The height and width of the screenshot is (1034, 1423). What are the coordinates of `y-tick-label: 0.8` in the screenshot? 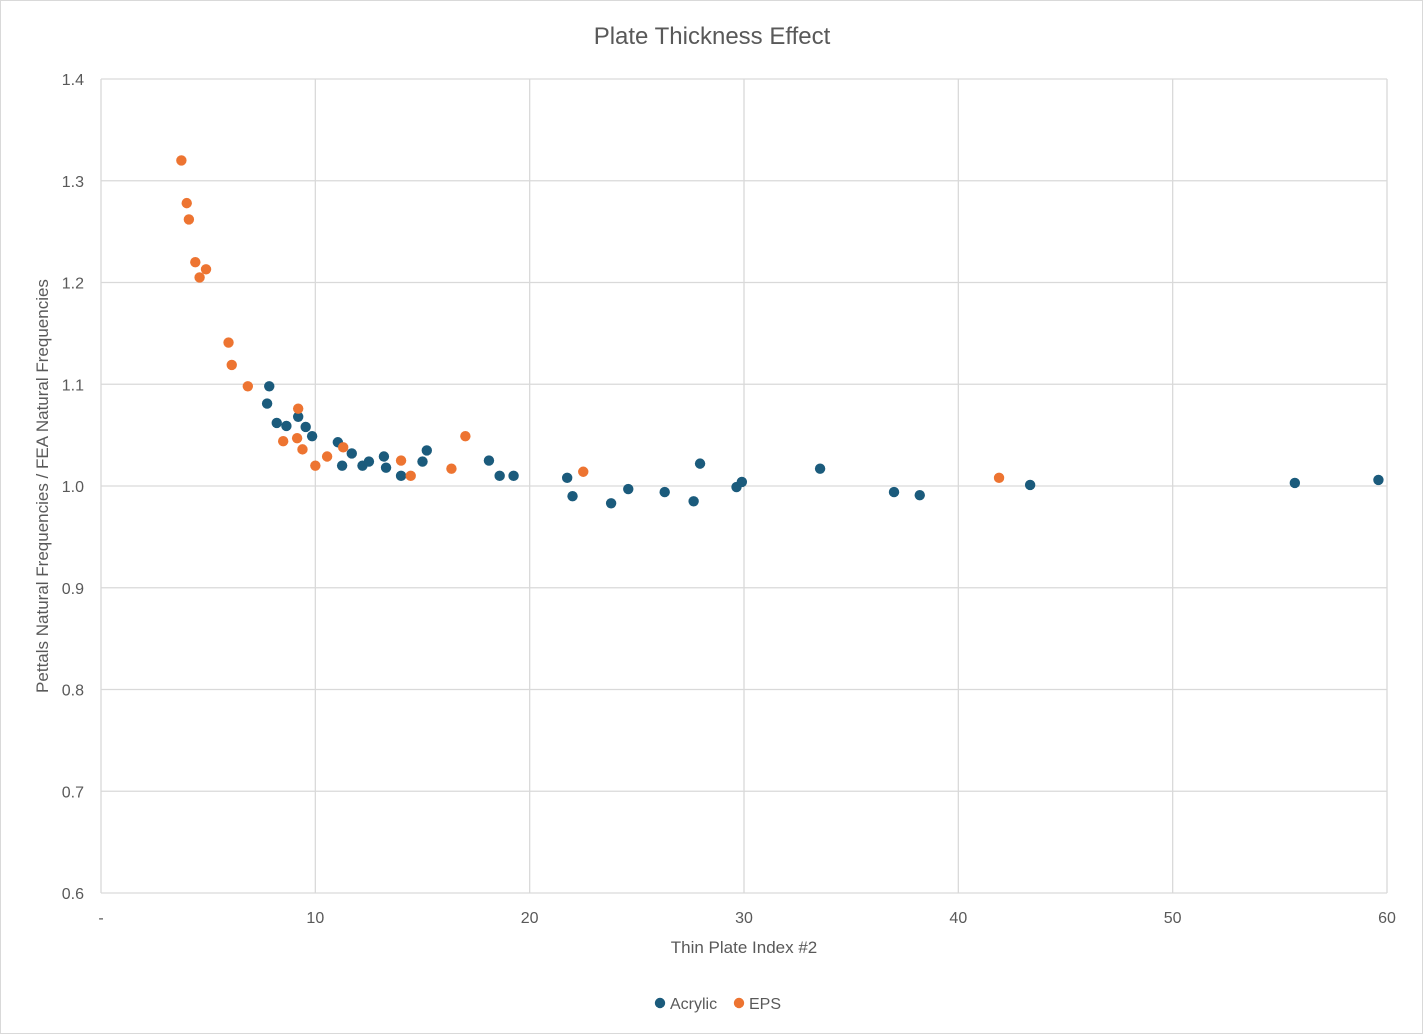 It's located at (73, 691).